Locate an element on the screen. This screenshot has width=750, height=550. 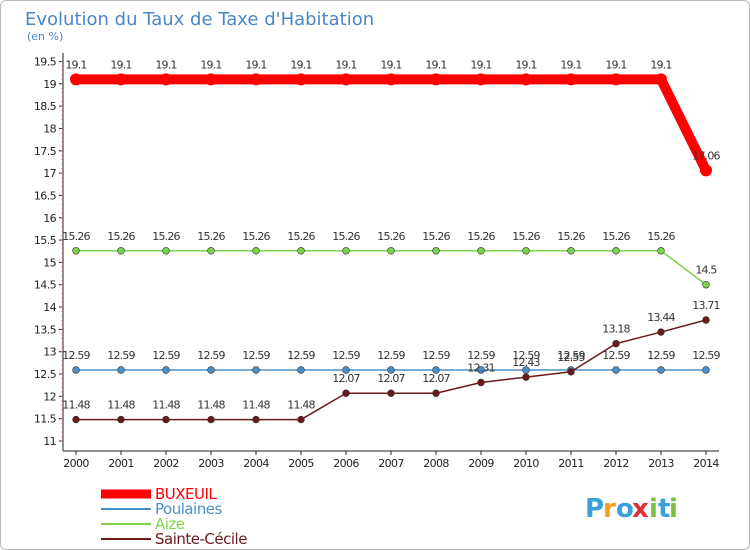
legend-label: BUXEUIL is located at coordinates (186, 494).